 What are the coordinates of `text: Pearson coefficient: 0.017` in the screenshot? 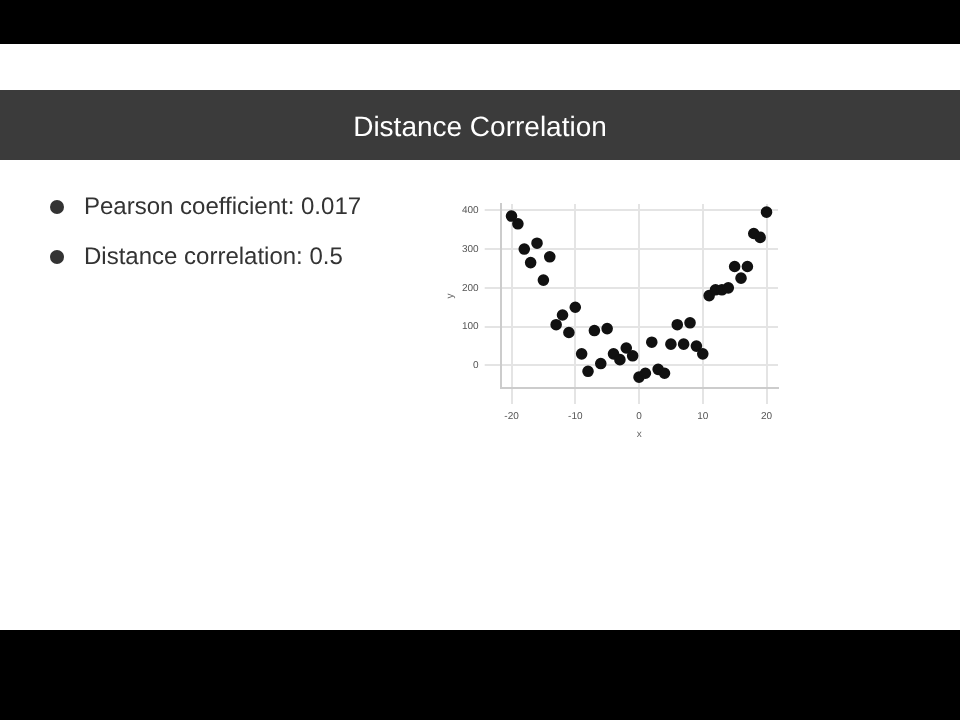 It's located at (223, 206).